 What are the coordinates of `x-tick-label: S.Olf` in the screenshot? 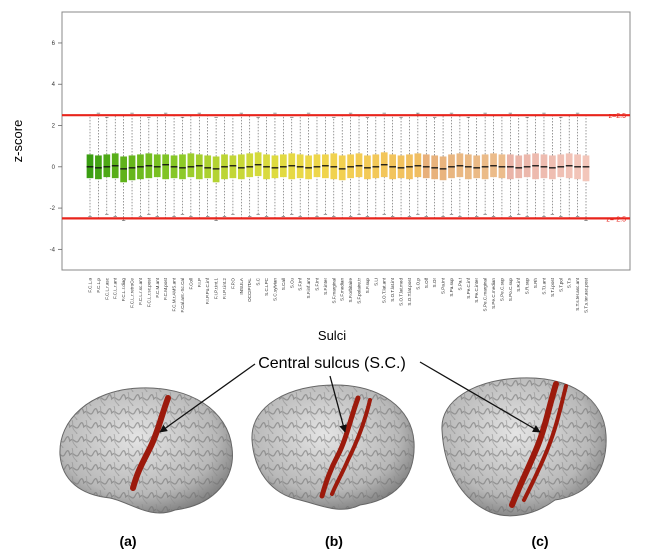 It's located at (426, 282).